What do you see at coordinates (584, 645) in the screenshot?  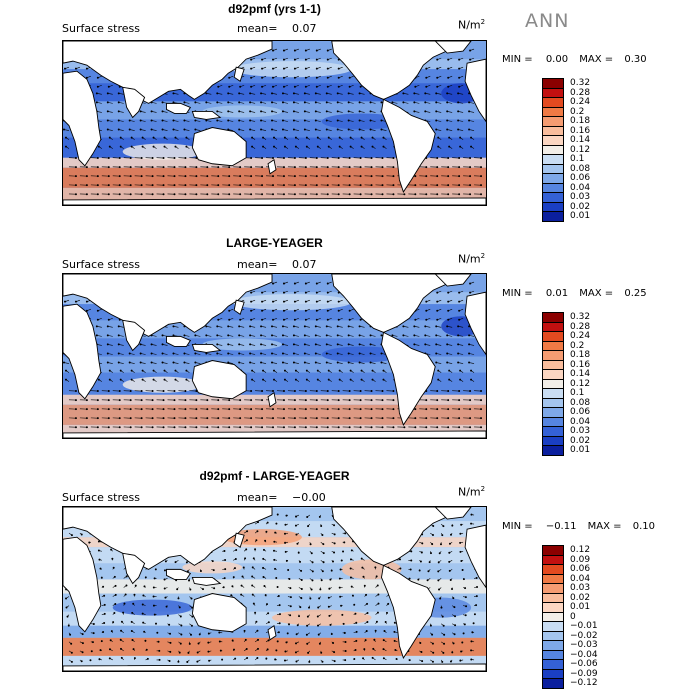 I see `colorbar-tick-label: −0.03` at bounding box center [584, 645].